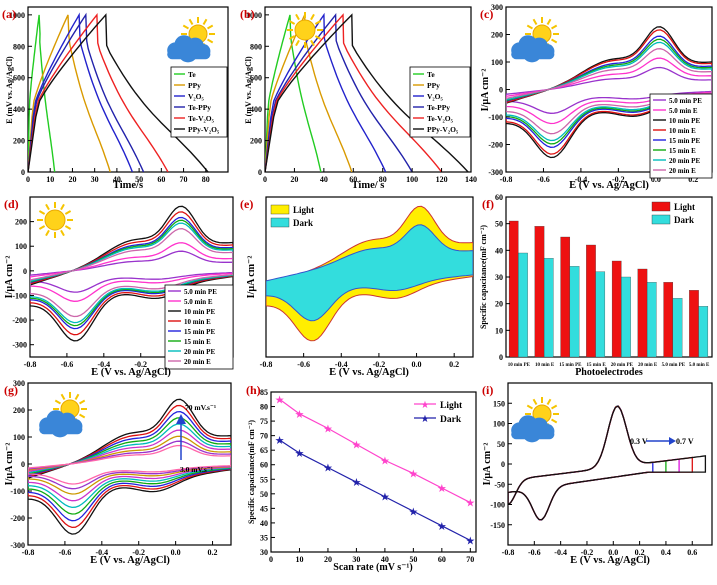 Image resolution: width=717 pixels, height=585 pixels. Describe the element at coordinates (692, 552) in the screenshot. I see `x-tick-label: 0.6` at that location.